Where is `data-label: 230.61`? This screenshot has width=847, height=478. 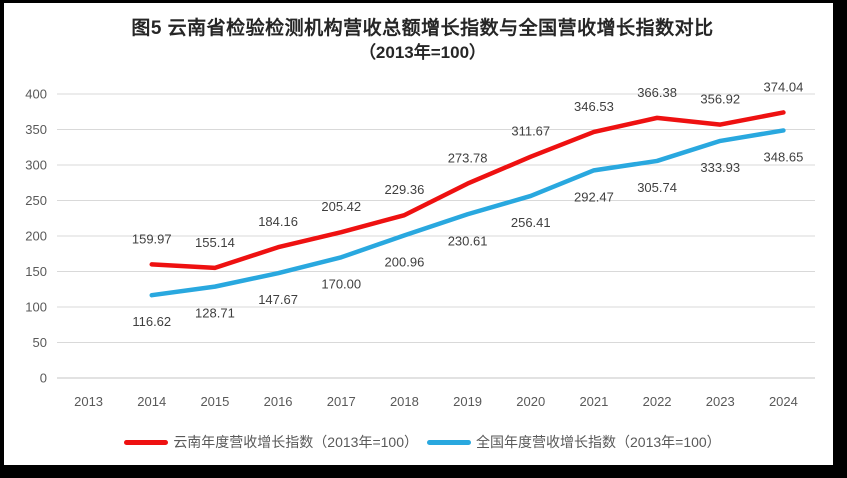 data-label: 230.61 is located at coordinates (468, 240).